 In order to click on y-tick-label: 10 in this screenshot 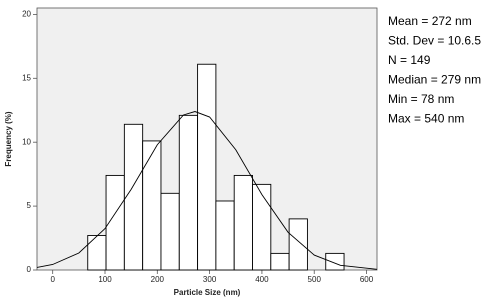, I will do `click(26, 141)`.